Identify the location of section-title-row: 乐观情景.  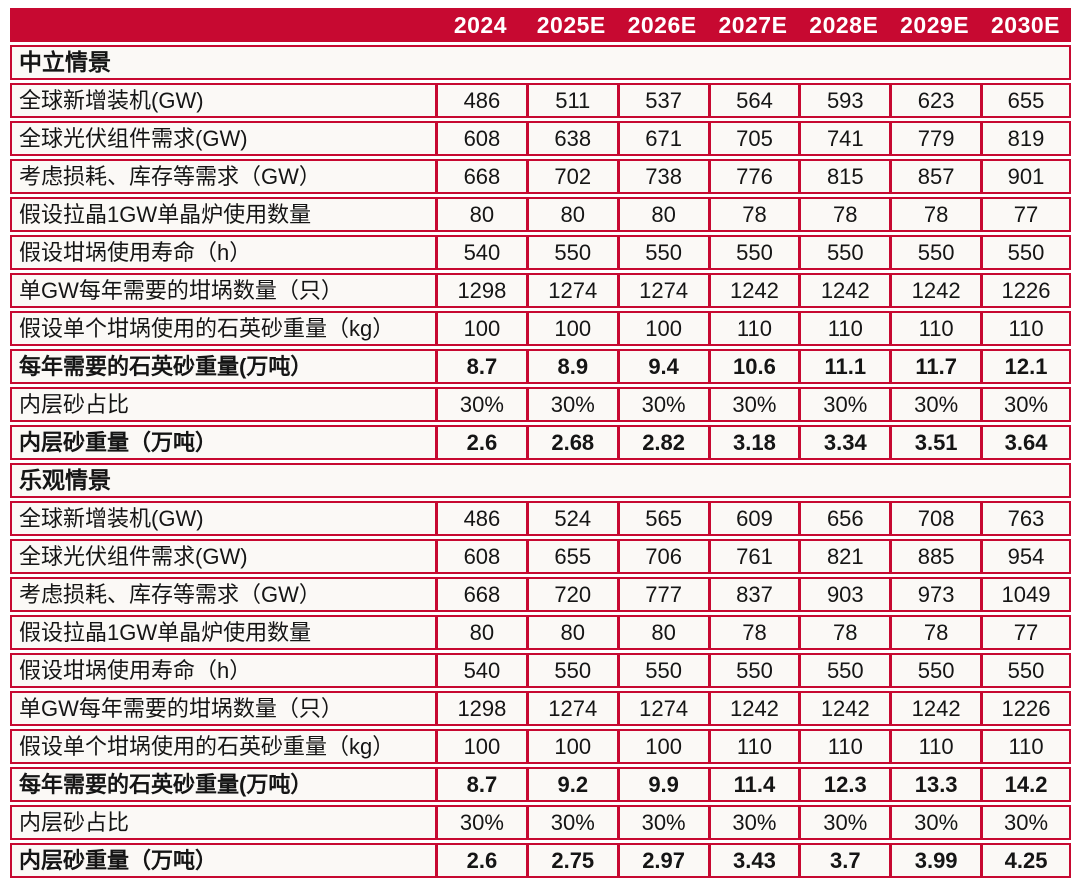
(540, 480).